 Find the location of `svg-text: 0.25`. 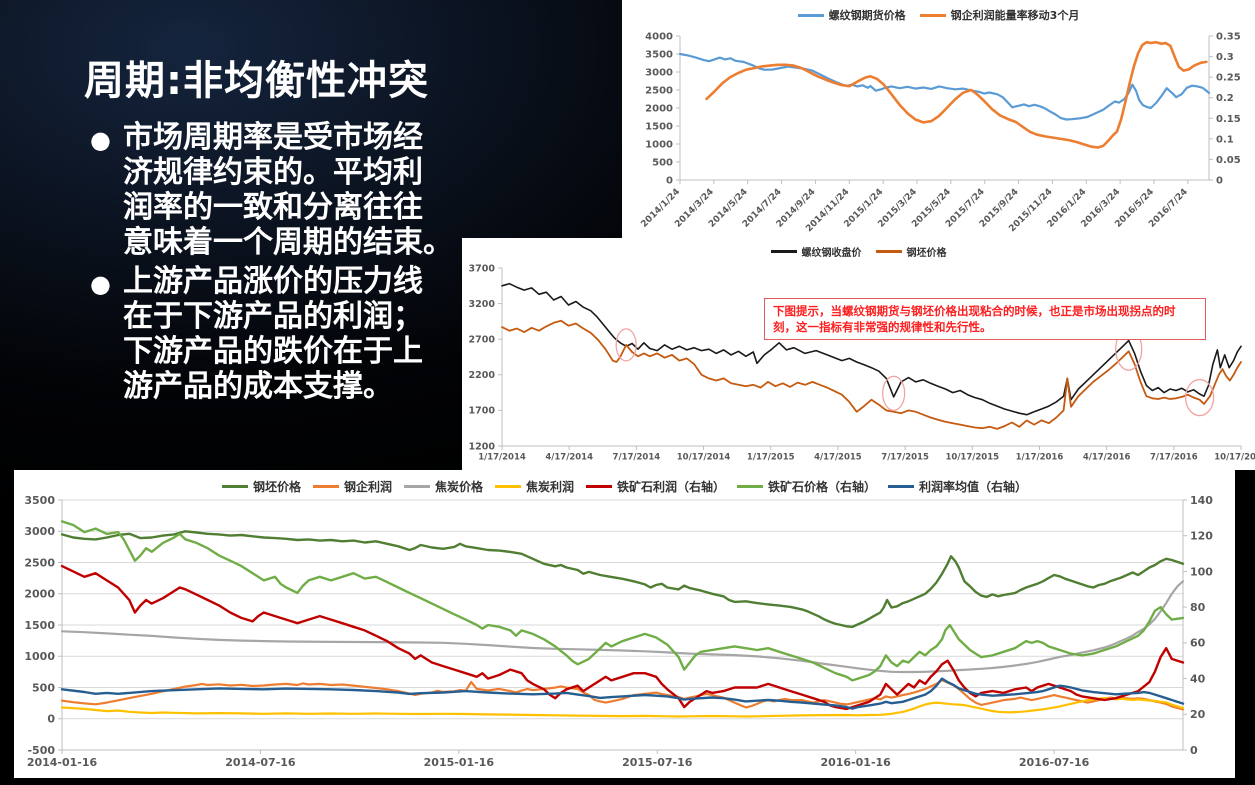

svg-text: 0.25 is located at coordinates (1228, 78).